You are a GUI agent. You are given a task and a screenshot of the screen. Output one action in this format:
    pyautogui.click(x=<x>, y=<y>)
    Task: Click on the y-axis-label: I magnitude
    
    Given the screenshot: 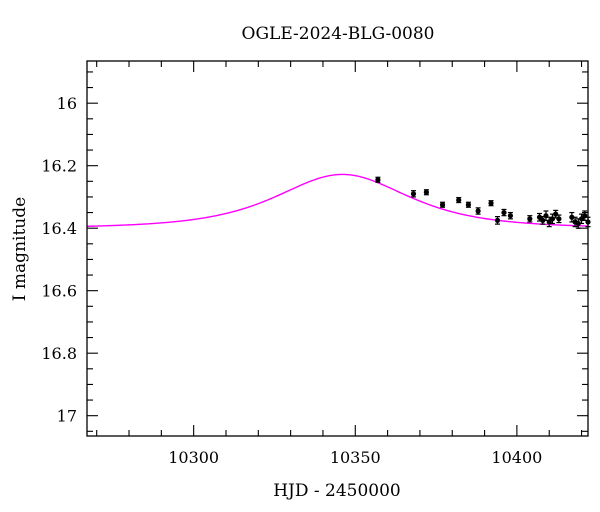 What is the action you would take?
    pyautogui.click(x=20, y=249)
    